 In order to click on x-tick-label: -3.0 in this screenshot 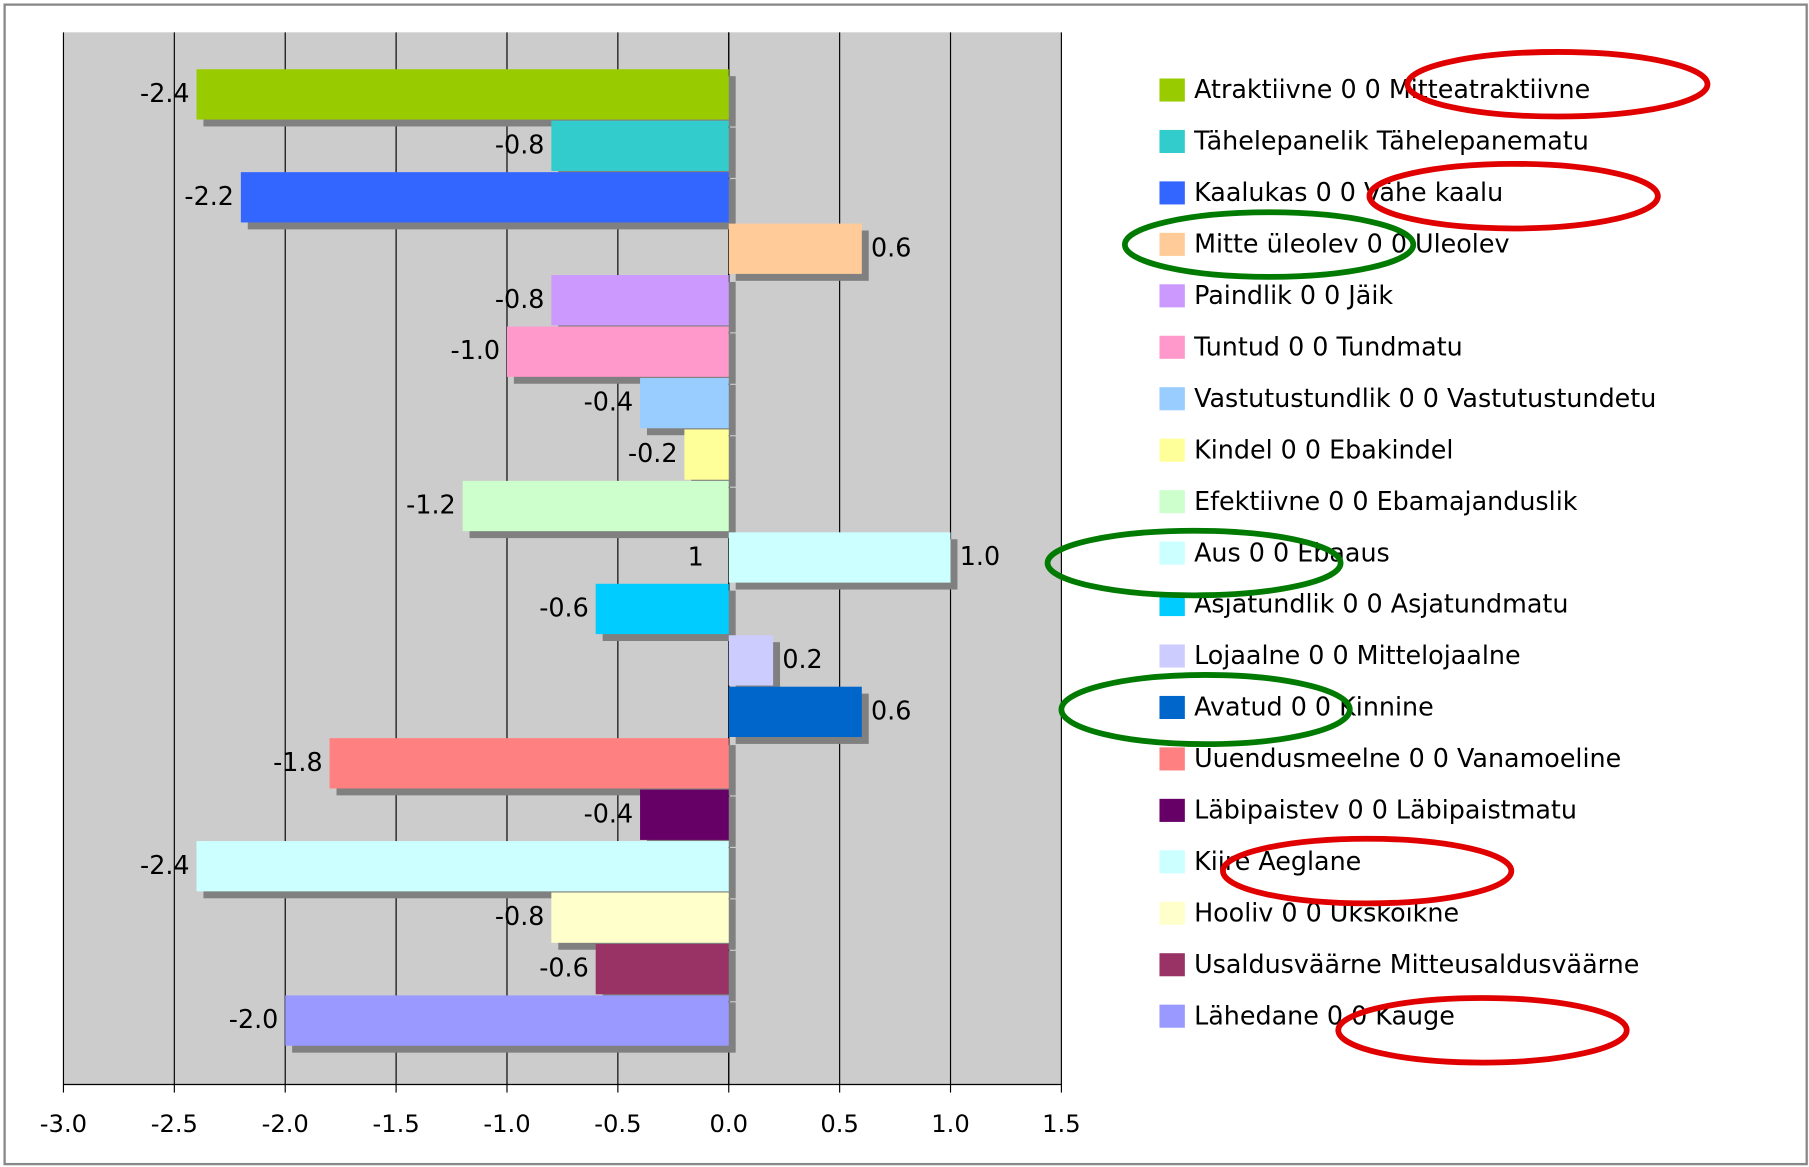, I will do `click(63, 1124)`.